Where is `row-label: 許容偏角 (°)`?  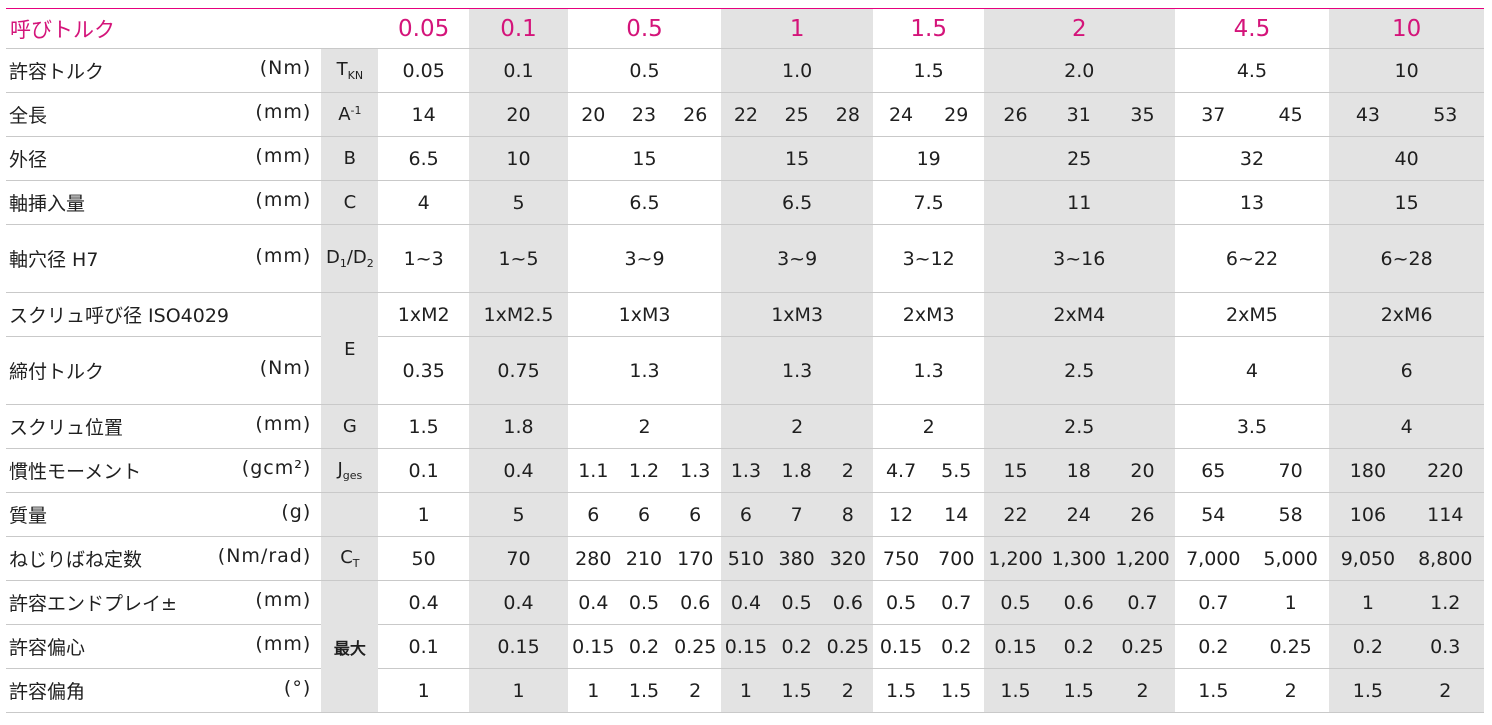
row-label: 許容偏角 (°) is located at coordinates (164, 690).